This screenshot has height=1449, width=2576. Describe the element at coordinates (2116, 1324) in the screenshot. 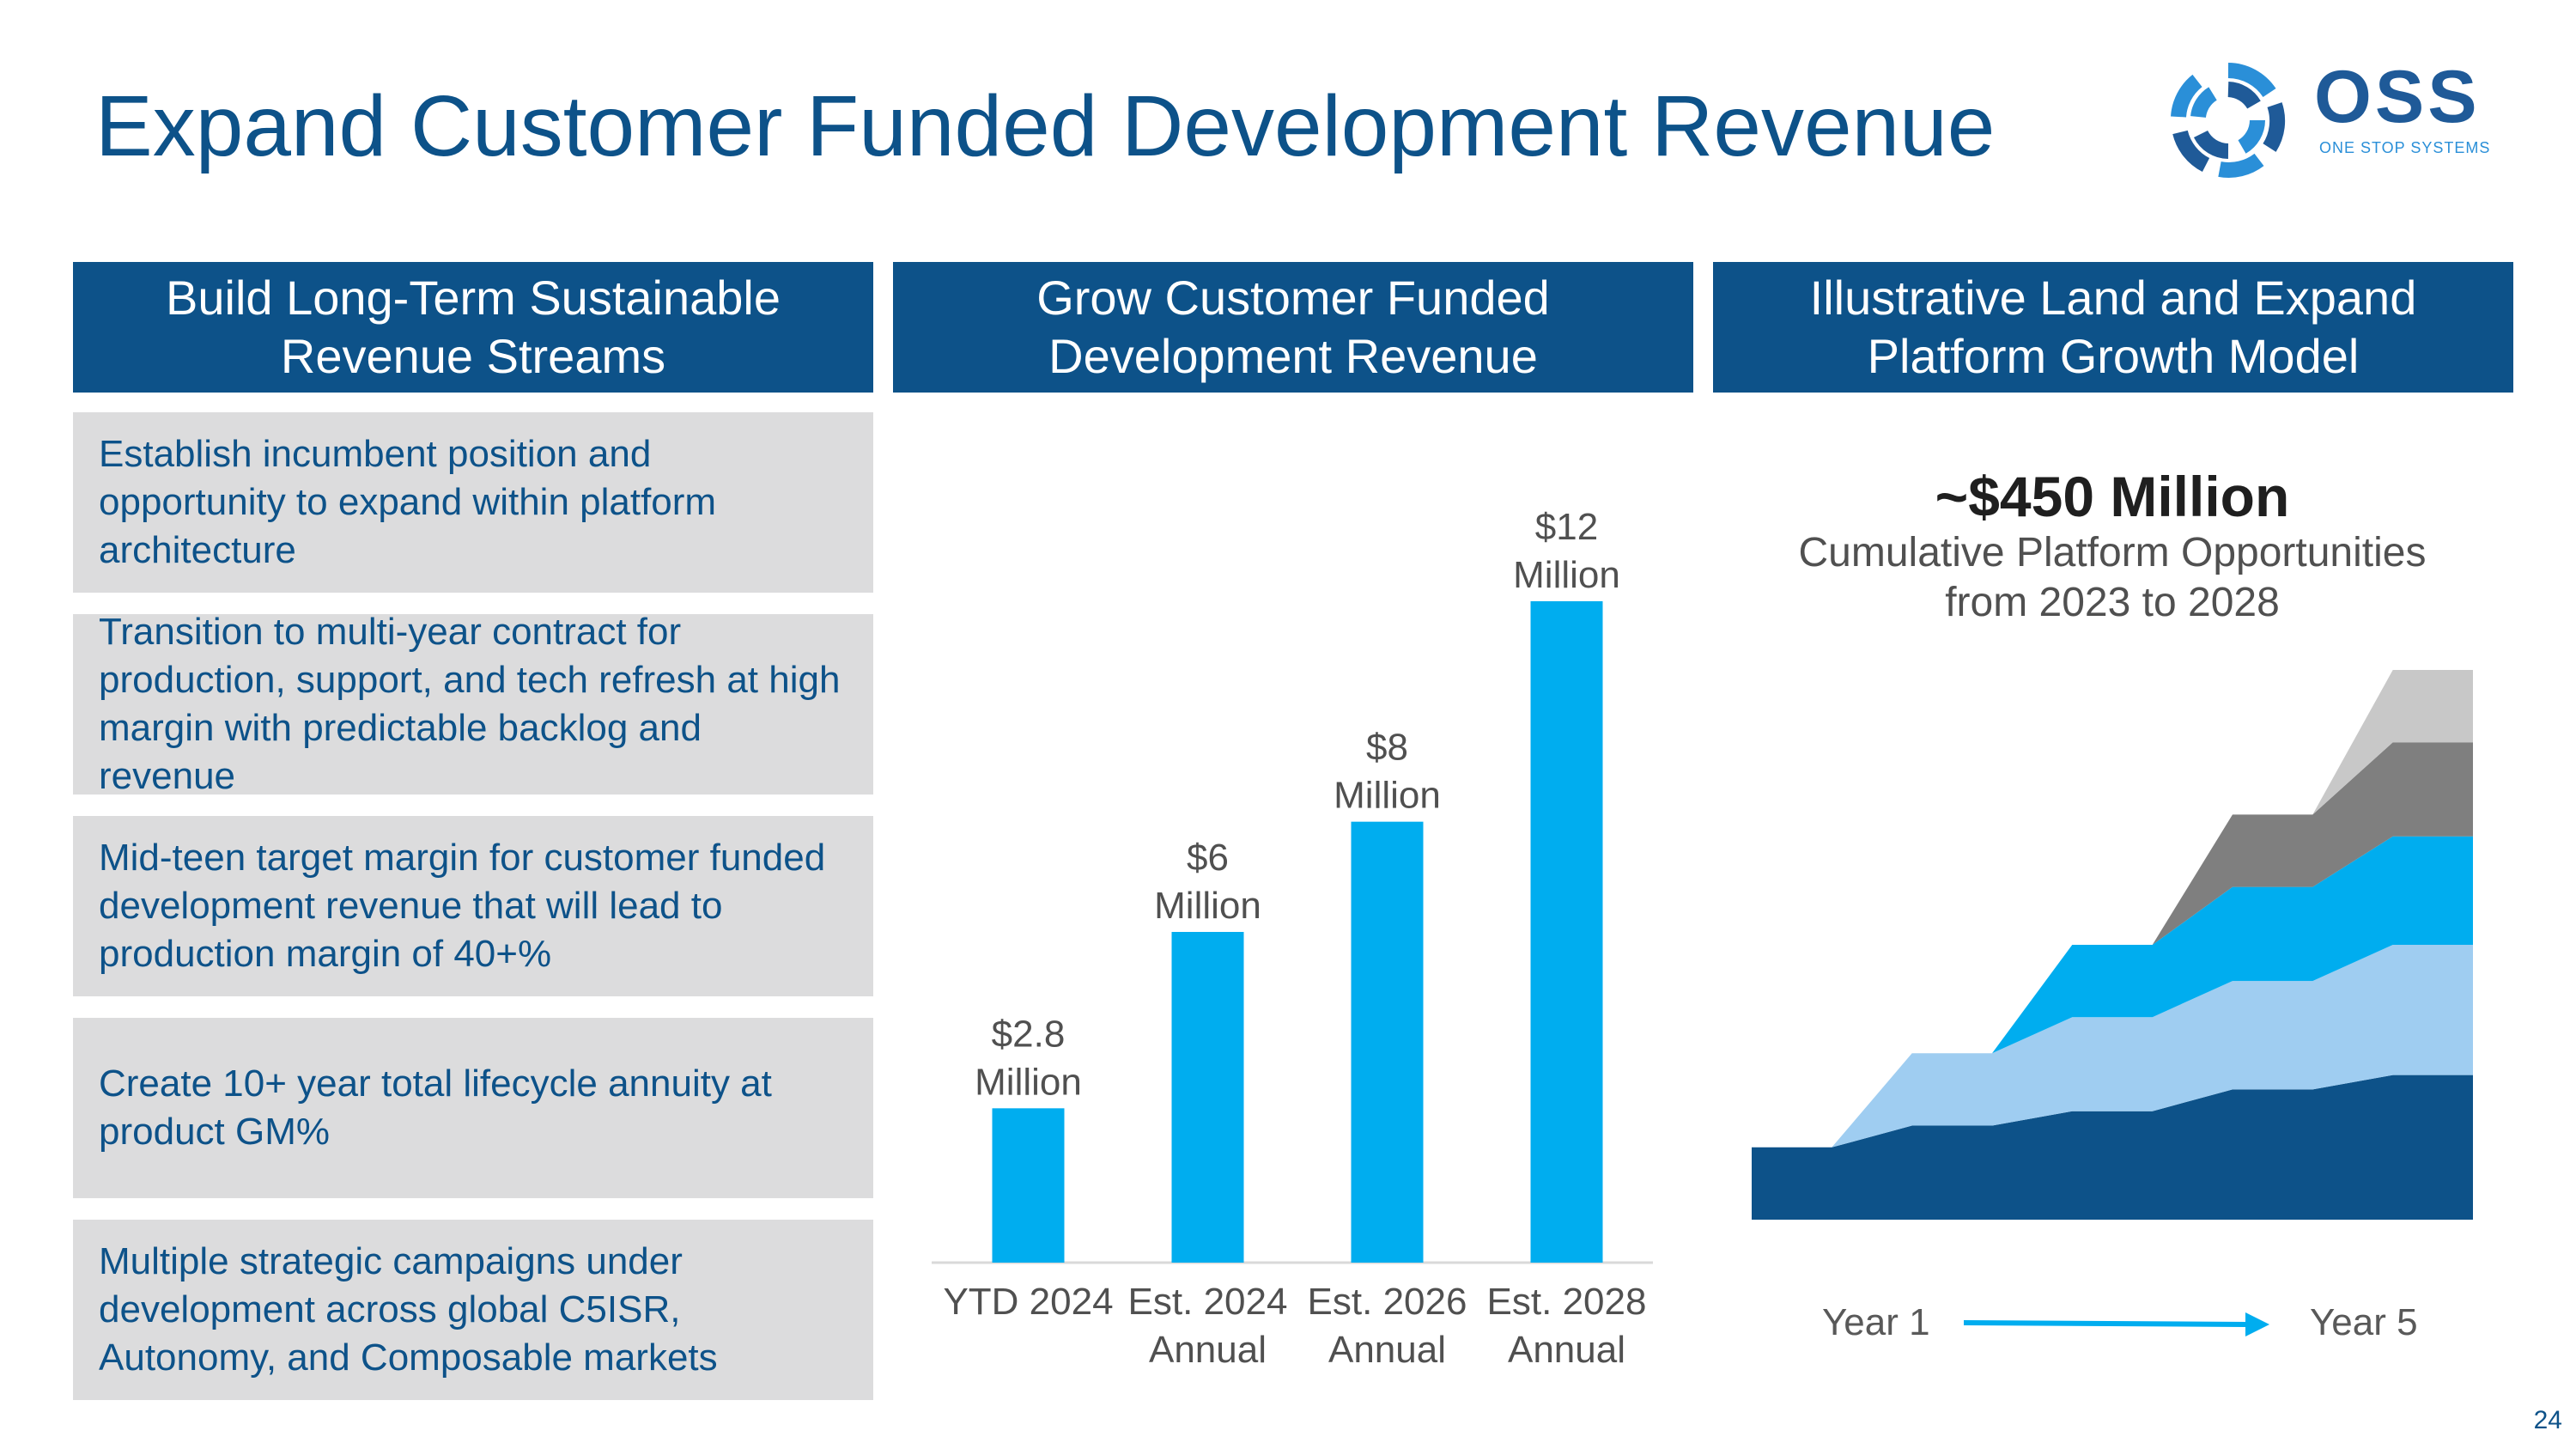

I see `arrow-right-icon` at that location.